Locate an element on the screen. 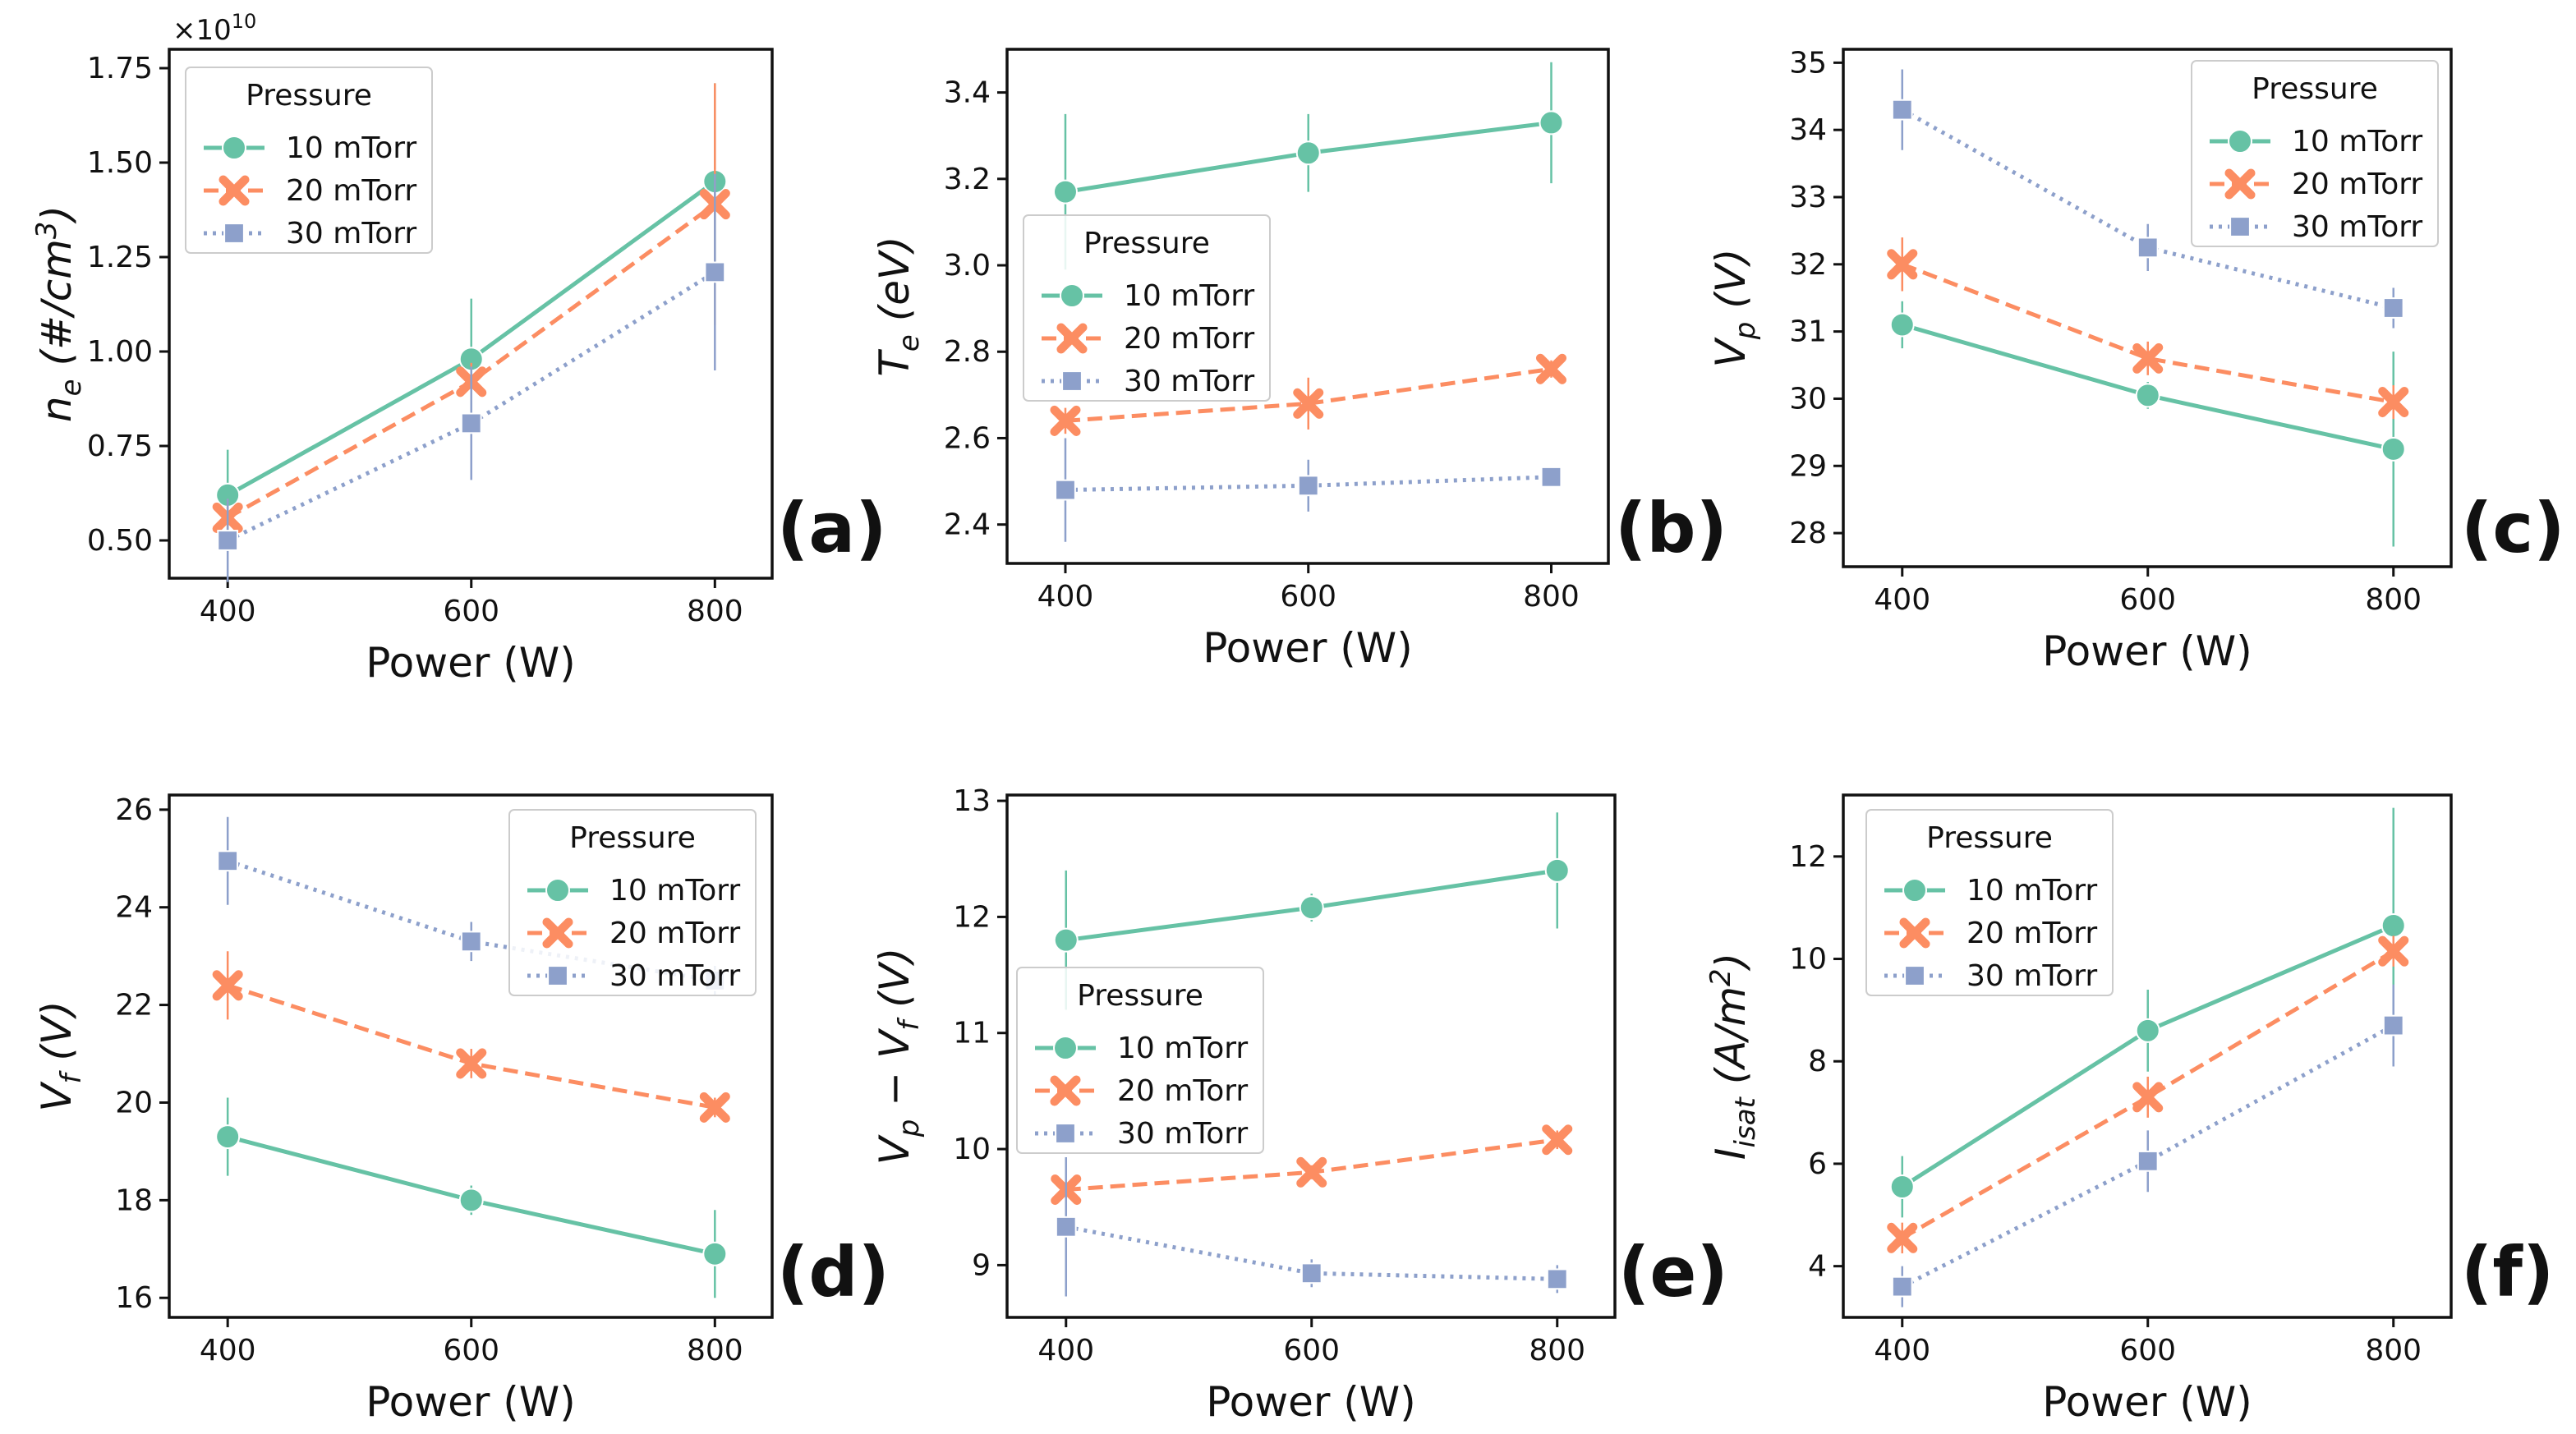 This screenshot has width=2576, height=1434. series-20-mTorr is located at coordinates (471, 1037).